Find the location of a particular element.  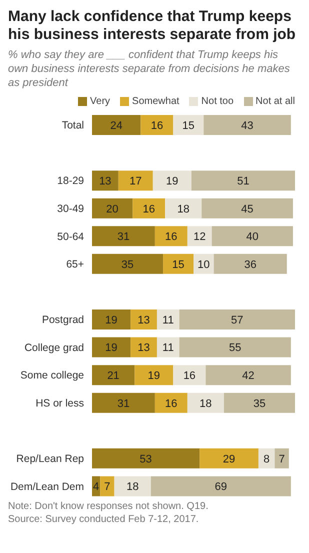

data-label: 20 is located at coordinates (112, 209).